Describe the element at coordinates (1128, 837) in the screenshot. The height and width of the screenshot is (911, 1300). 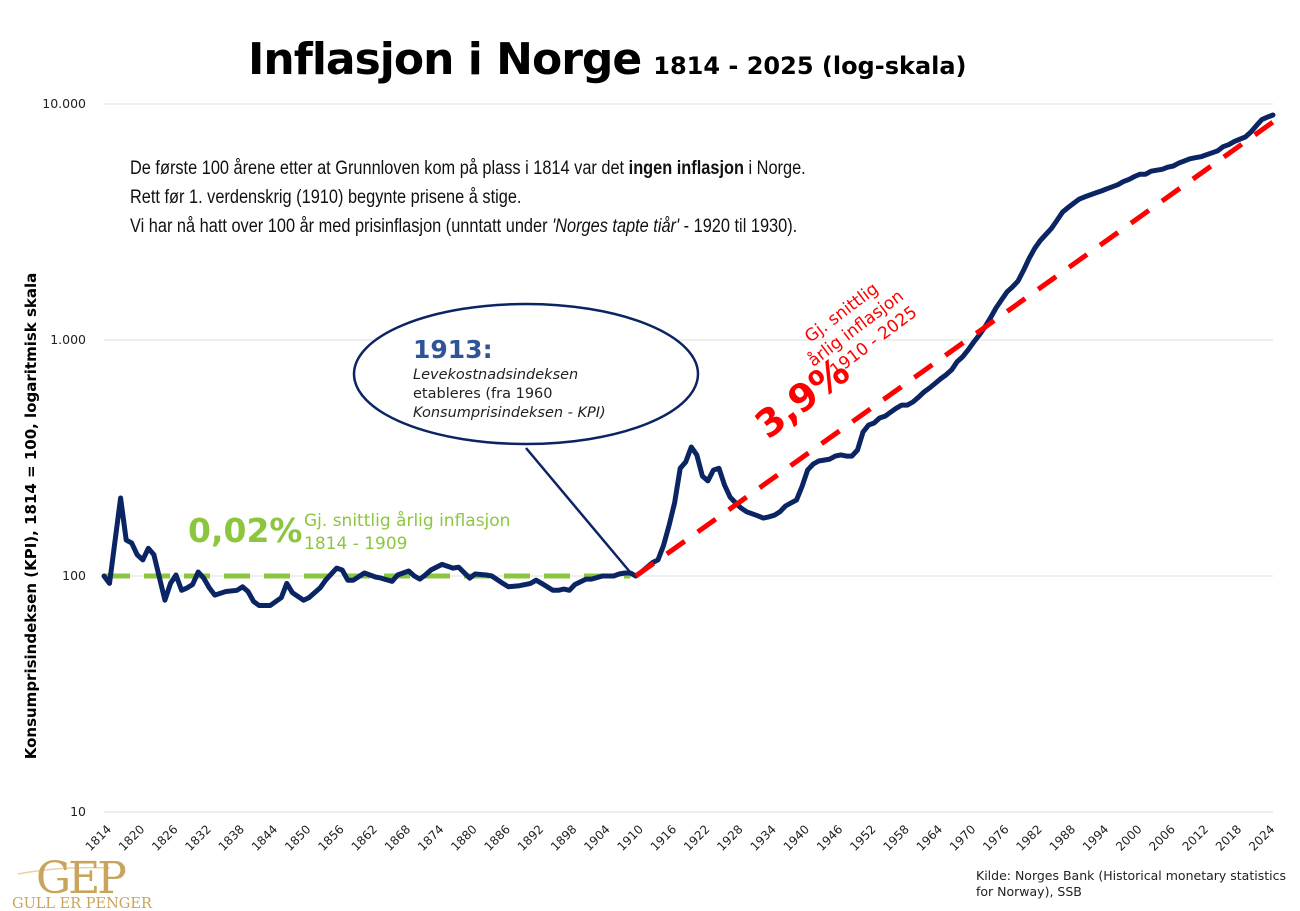
I see `x-tick-label: 2000` at that location.